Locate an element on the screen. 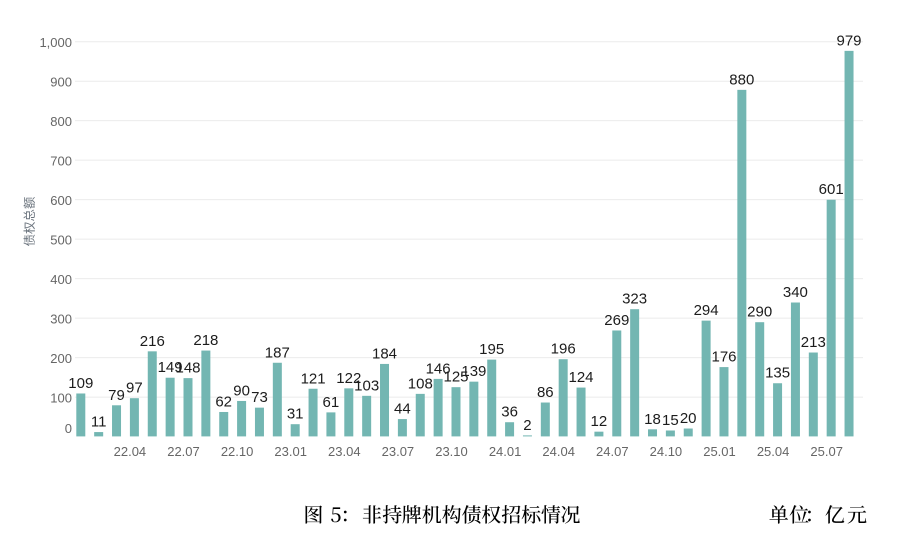  svg-text: 176 is located at coordinates (723, 357).